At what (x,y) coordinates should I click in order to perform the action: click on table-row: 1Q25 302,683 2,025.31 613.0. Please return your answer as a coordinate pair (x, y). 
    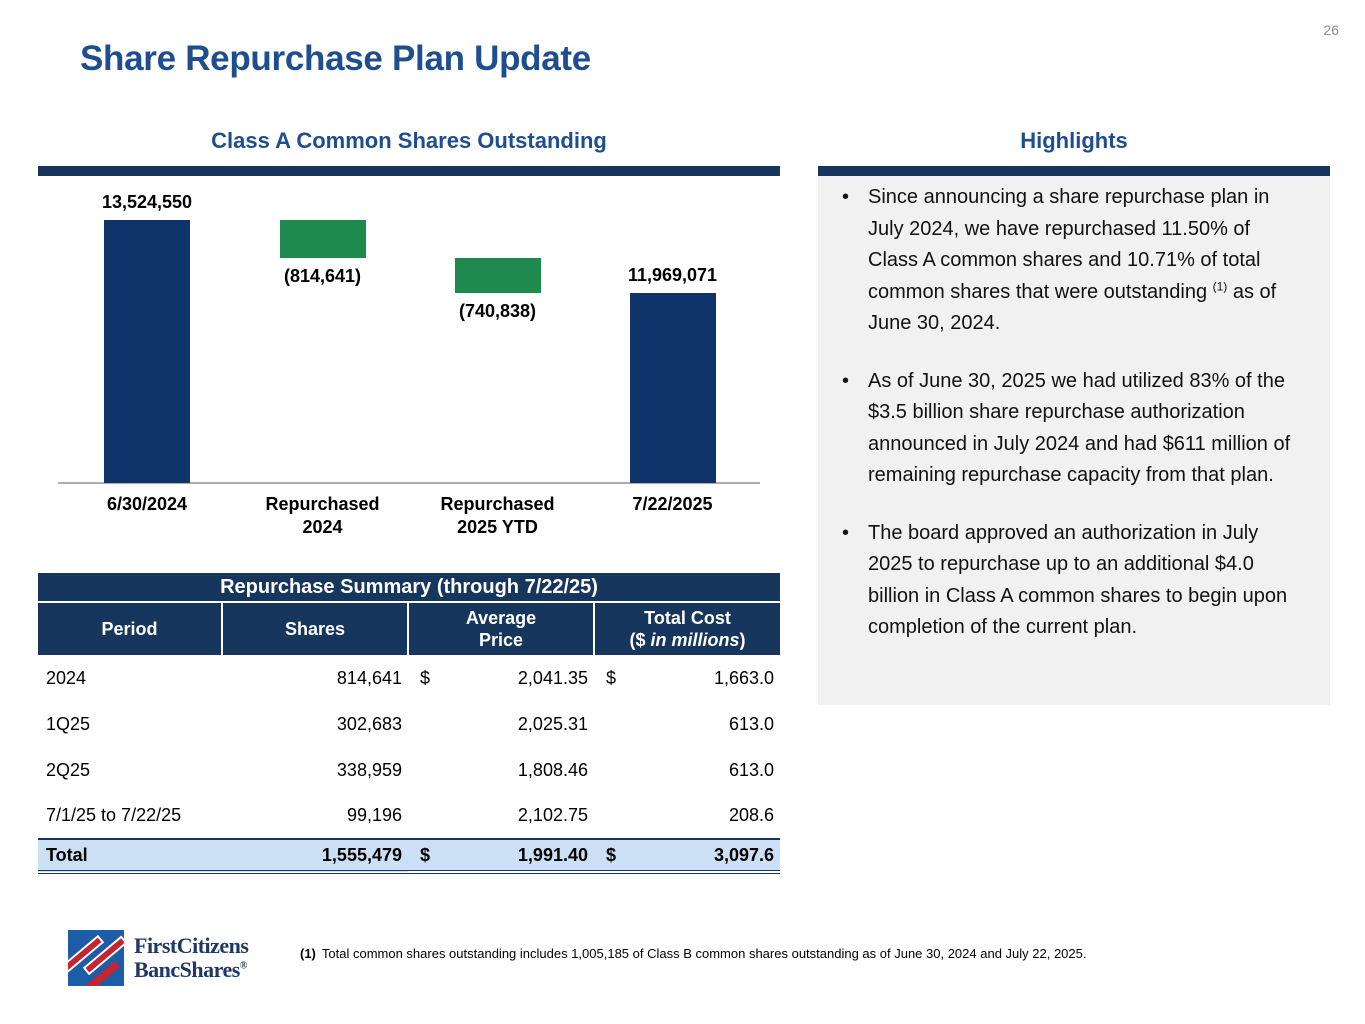
    Looking at the image, I should click on (409, 724).